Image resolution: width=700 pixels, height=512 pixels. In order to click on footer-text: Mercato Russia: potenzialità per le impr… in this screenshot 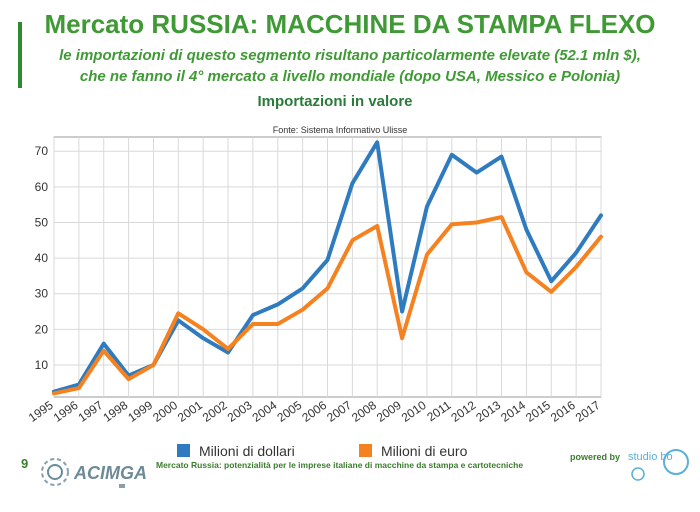, I will do `click(340, 465)`.